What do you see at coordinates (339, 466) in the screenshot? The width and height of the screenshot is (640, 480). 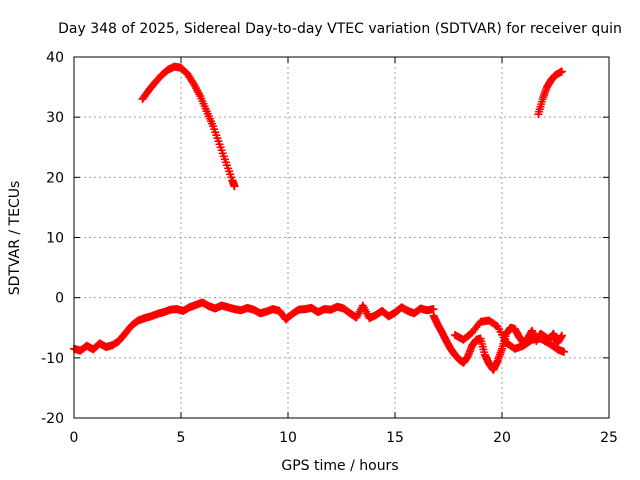 I see `x-axis-label: GPS time / hours` at bounding box center [339, 466].